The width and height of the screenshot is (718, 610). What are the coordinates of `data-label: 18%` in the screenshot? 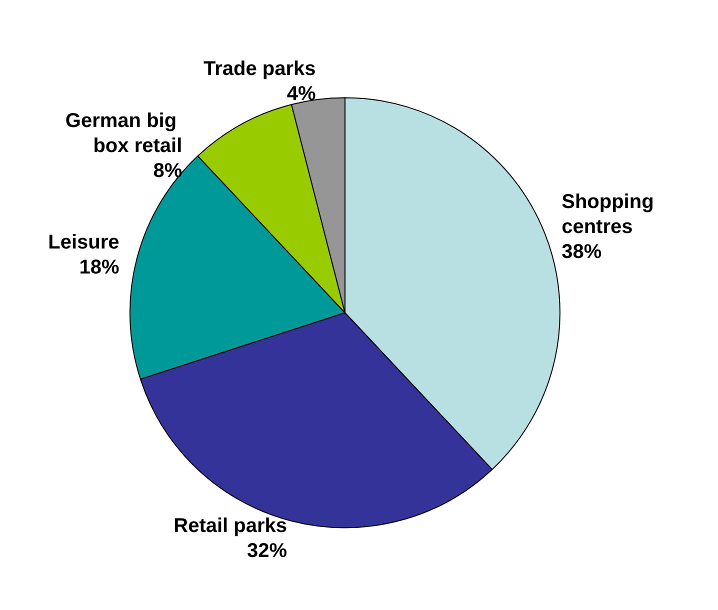 It's located at (99, 267).